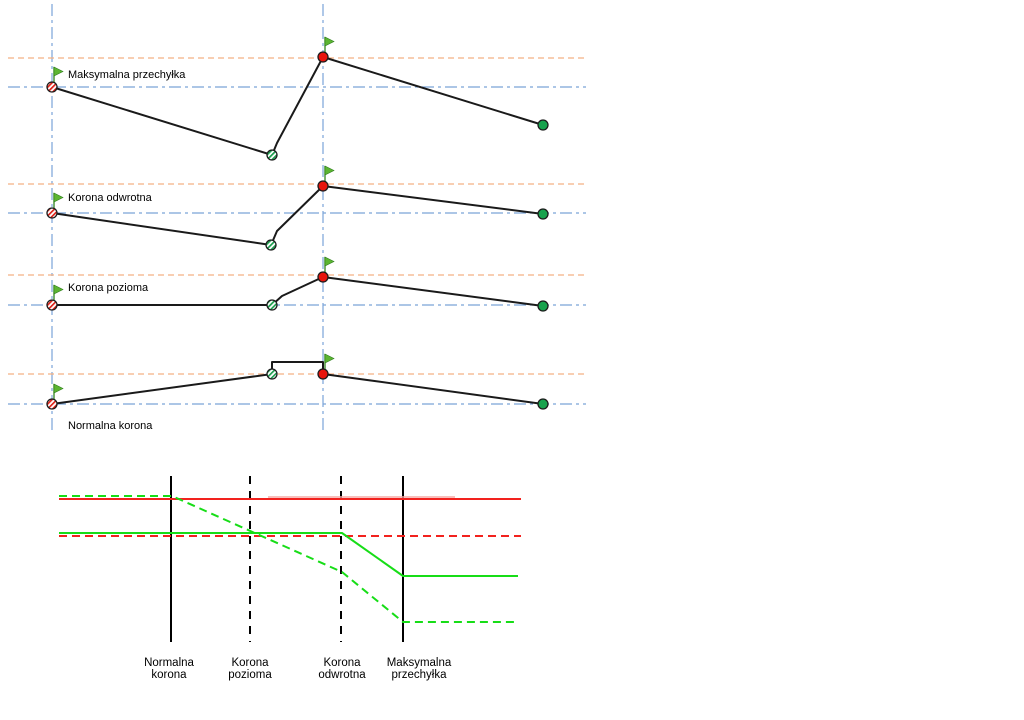  What do you see at coordinates (250, 675) in the screenshot?
I see `station-label-korona-pozioma-line2: pozioma` at bounding box center [250, 675].